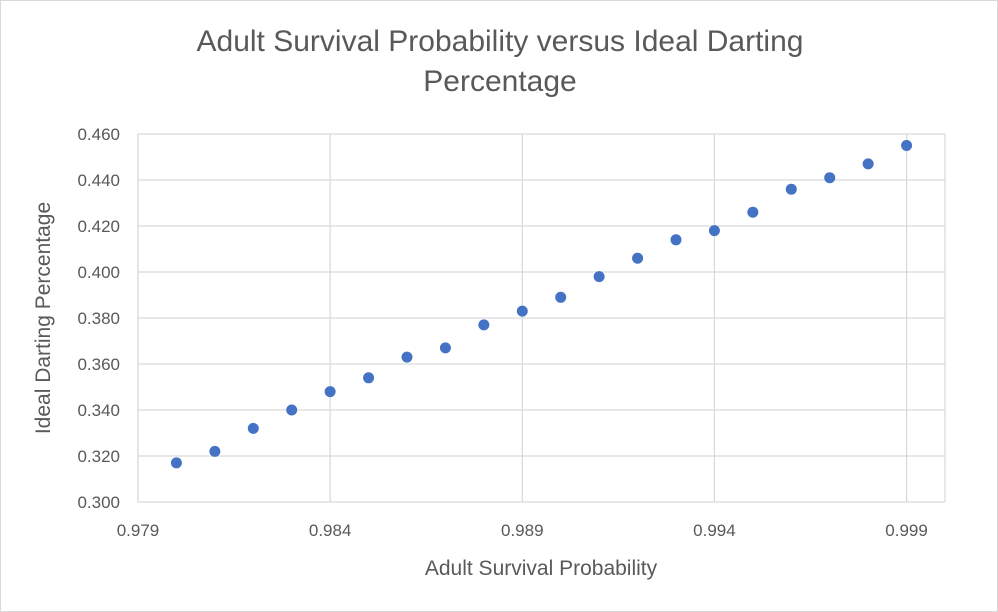  What do you see at coordinates (98, 364) in the screenshot?
I see `y-tick-label: 0.360` at bounding box center [98, 364].